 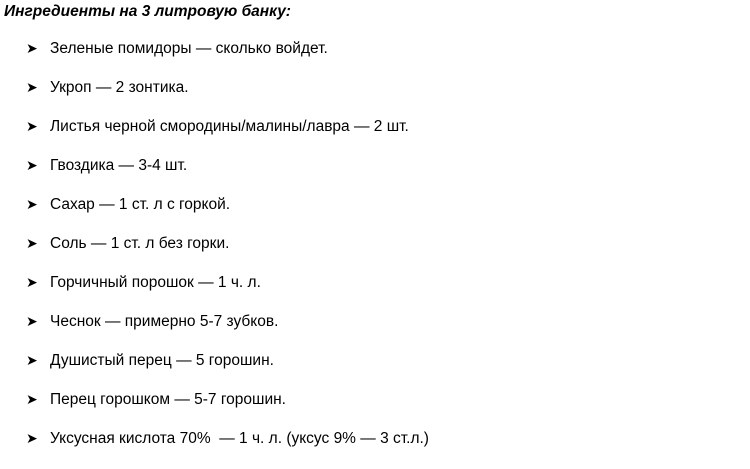 What do you see at coordinates (147, 11) in the screenshot?
I see `ingredients-heading: Ингредиенты на 3 литровую банку:` at bounding box center [147, 11].